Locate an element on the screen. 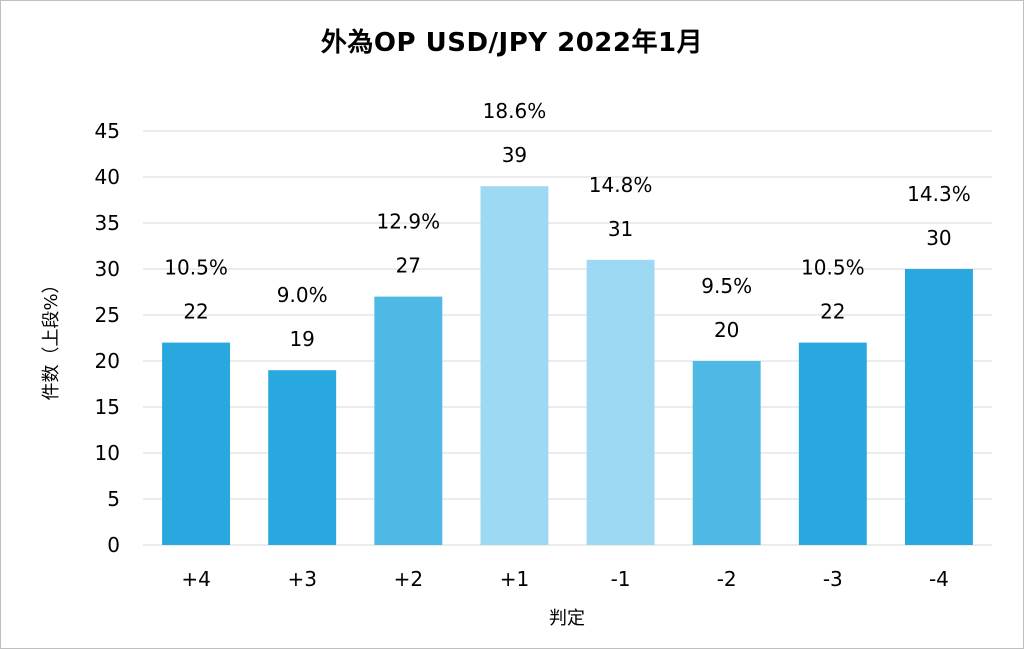  data-label-percent: 9.5% is located at coordinates (726, 286).